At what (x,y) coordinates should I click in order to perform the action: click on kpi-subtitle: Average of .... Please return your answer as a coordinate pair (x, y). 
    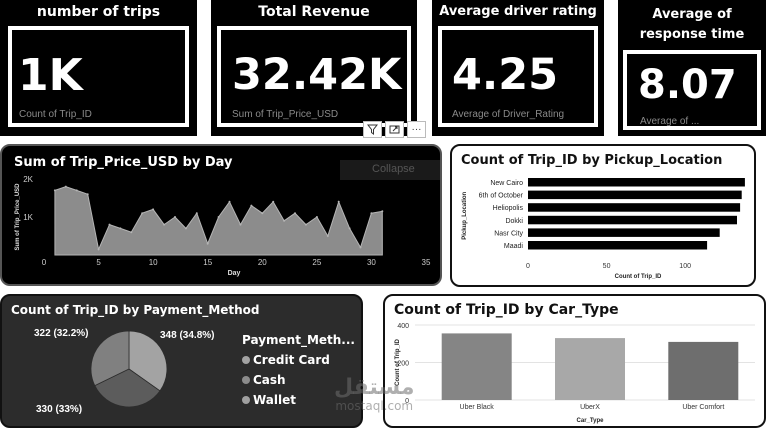
    Looking at the image, I should click on (670, 121).